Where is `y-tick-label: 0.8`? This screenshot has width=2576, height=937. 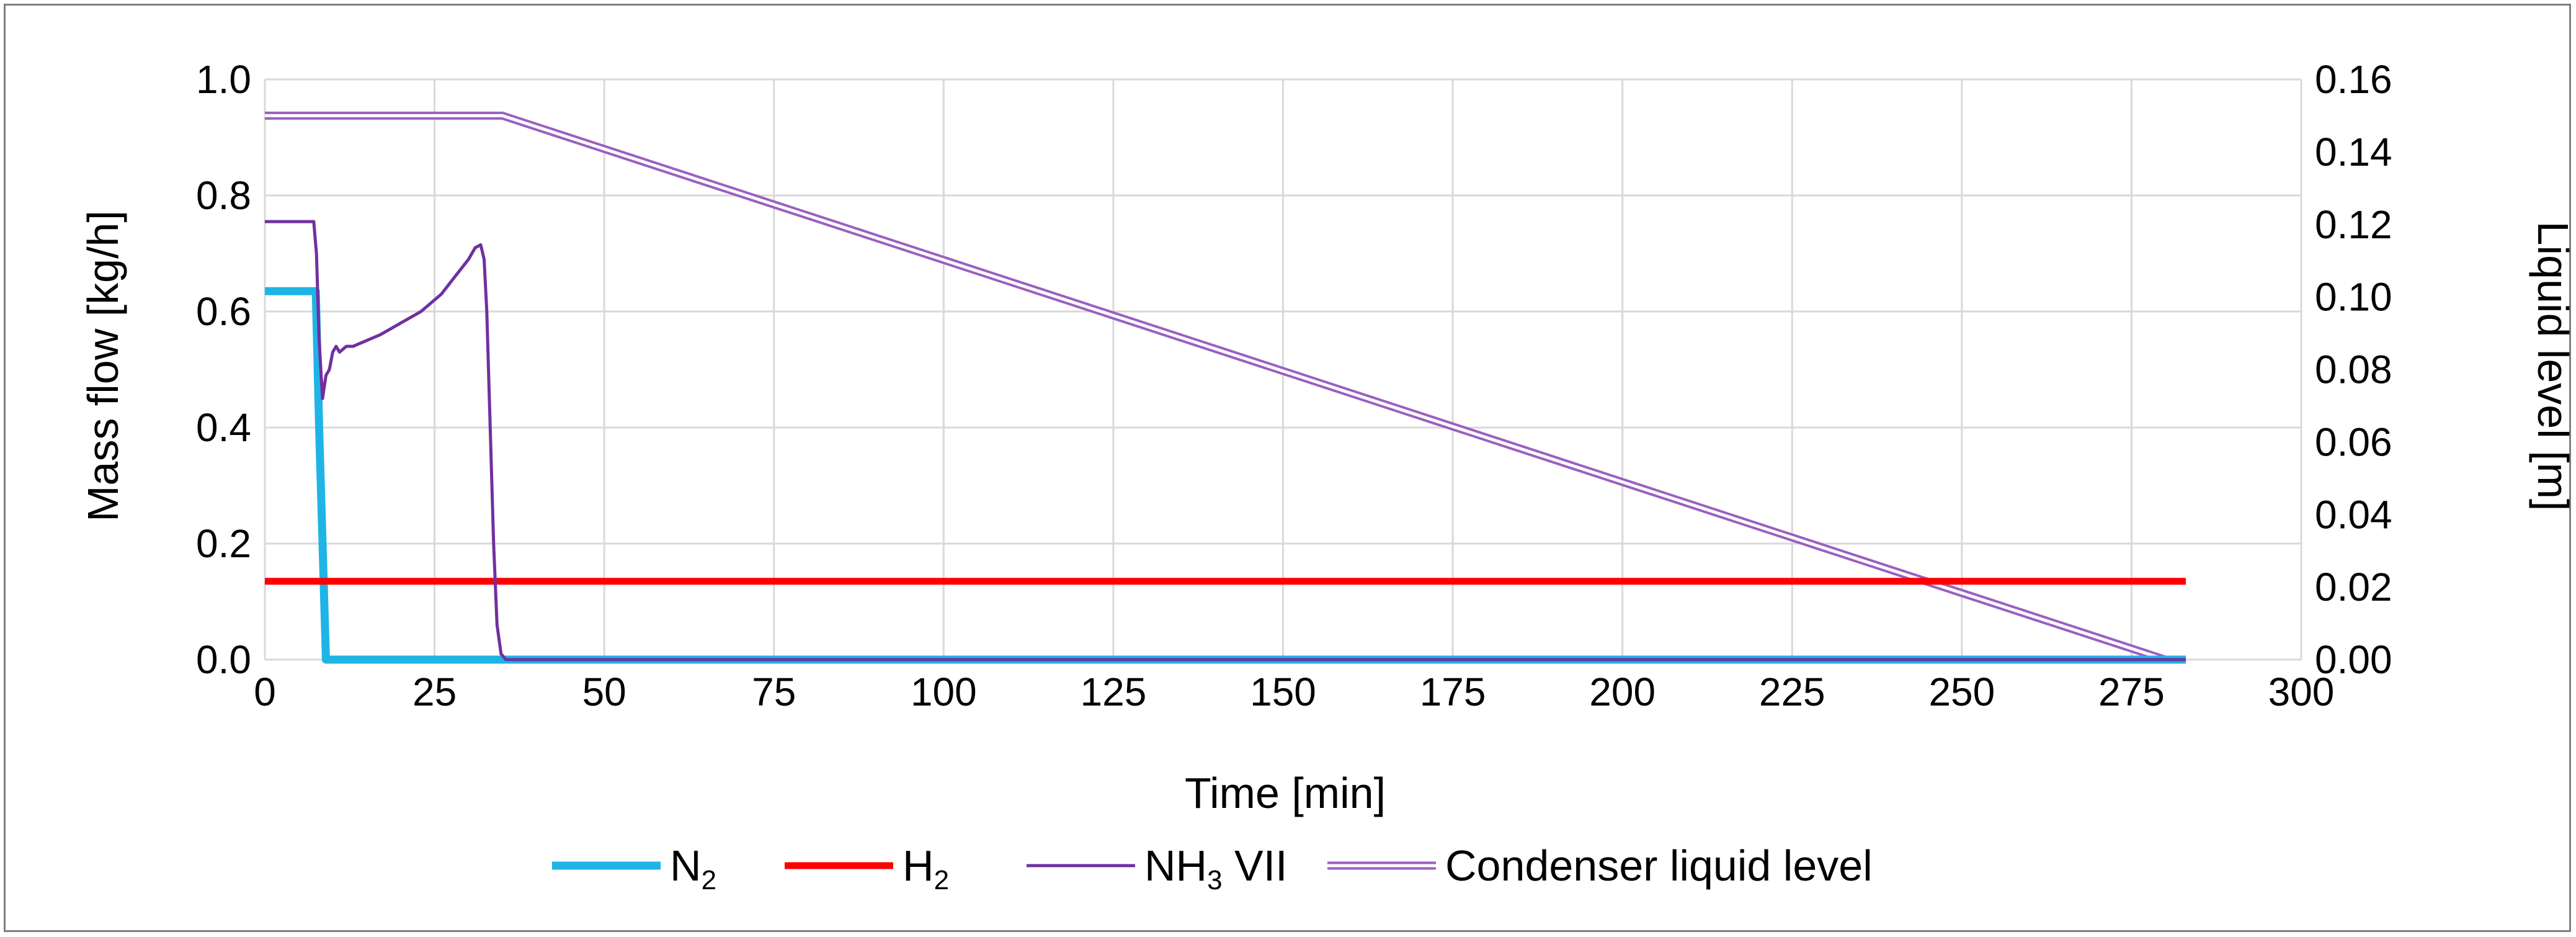 y-tick-label: 0.8 is located at coordinates (224, 195).